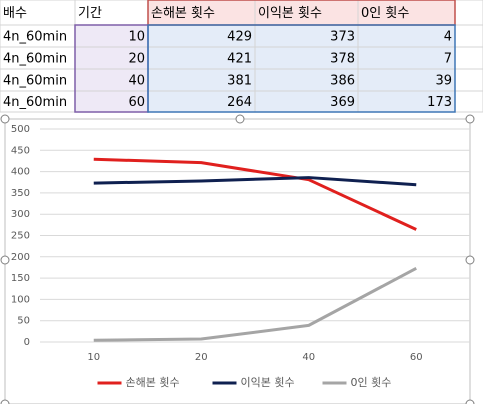  What do you see at coordinates (153, 382) in the screenshot?
I see `legend-label: 손해본 횟수` at bounding box center [153, 382].